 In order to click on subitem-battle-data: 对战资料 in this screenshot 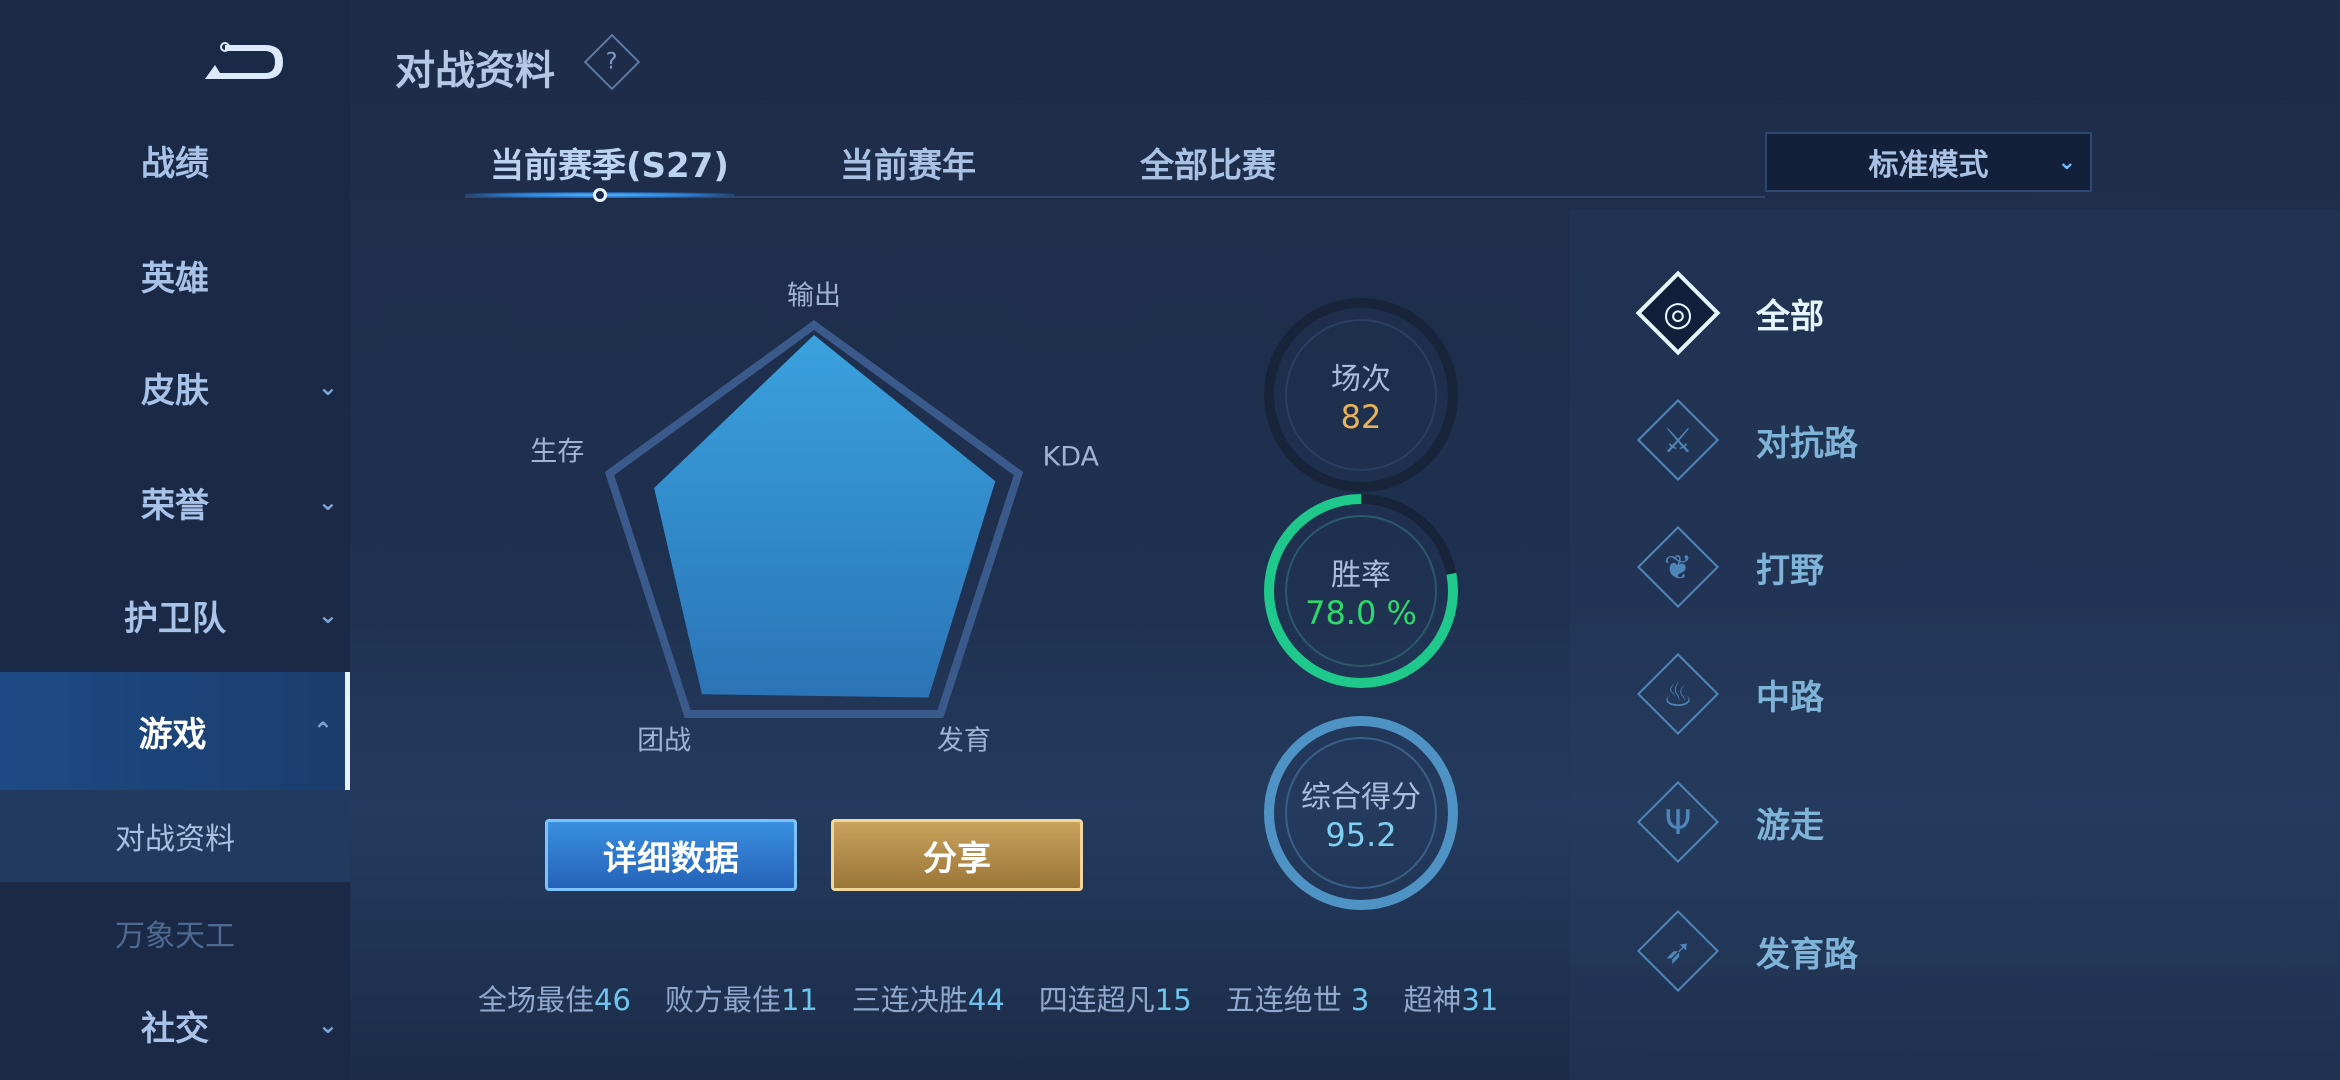, I will do `click(175, 836)`.